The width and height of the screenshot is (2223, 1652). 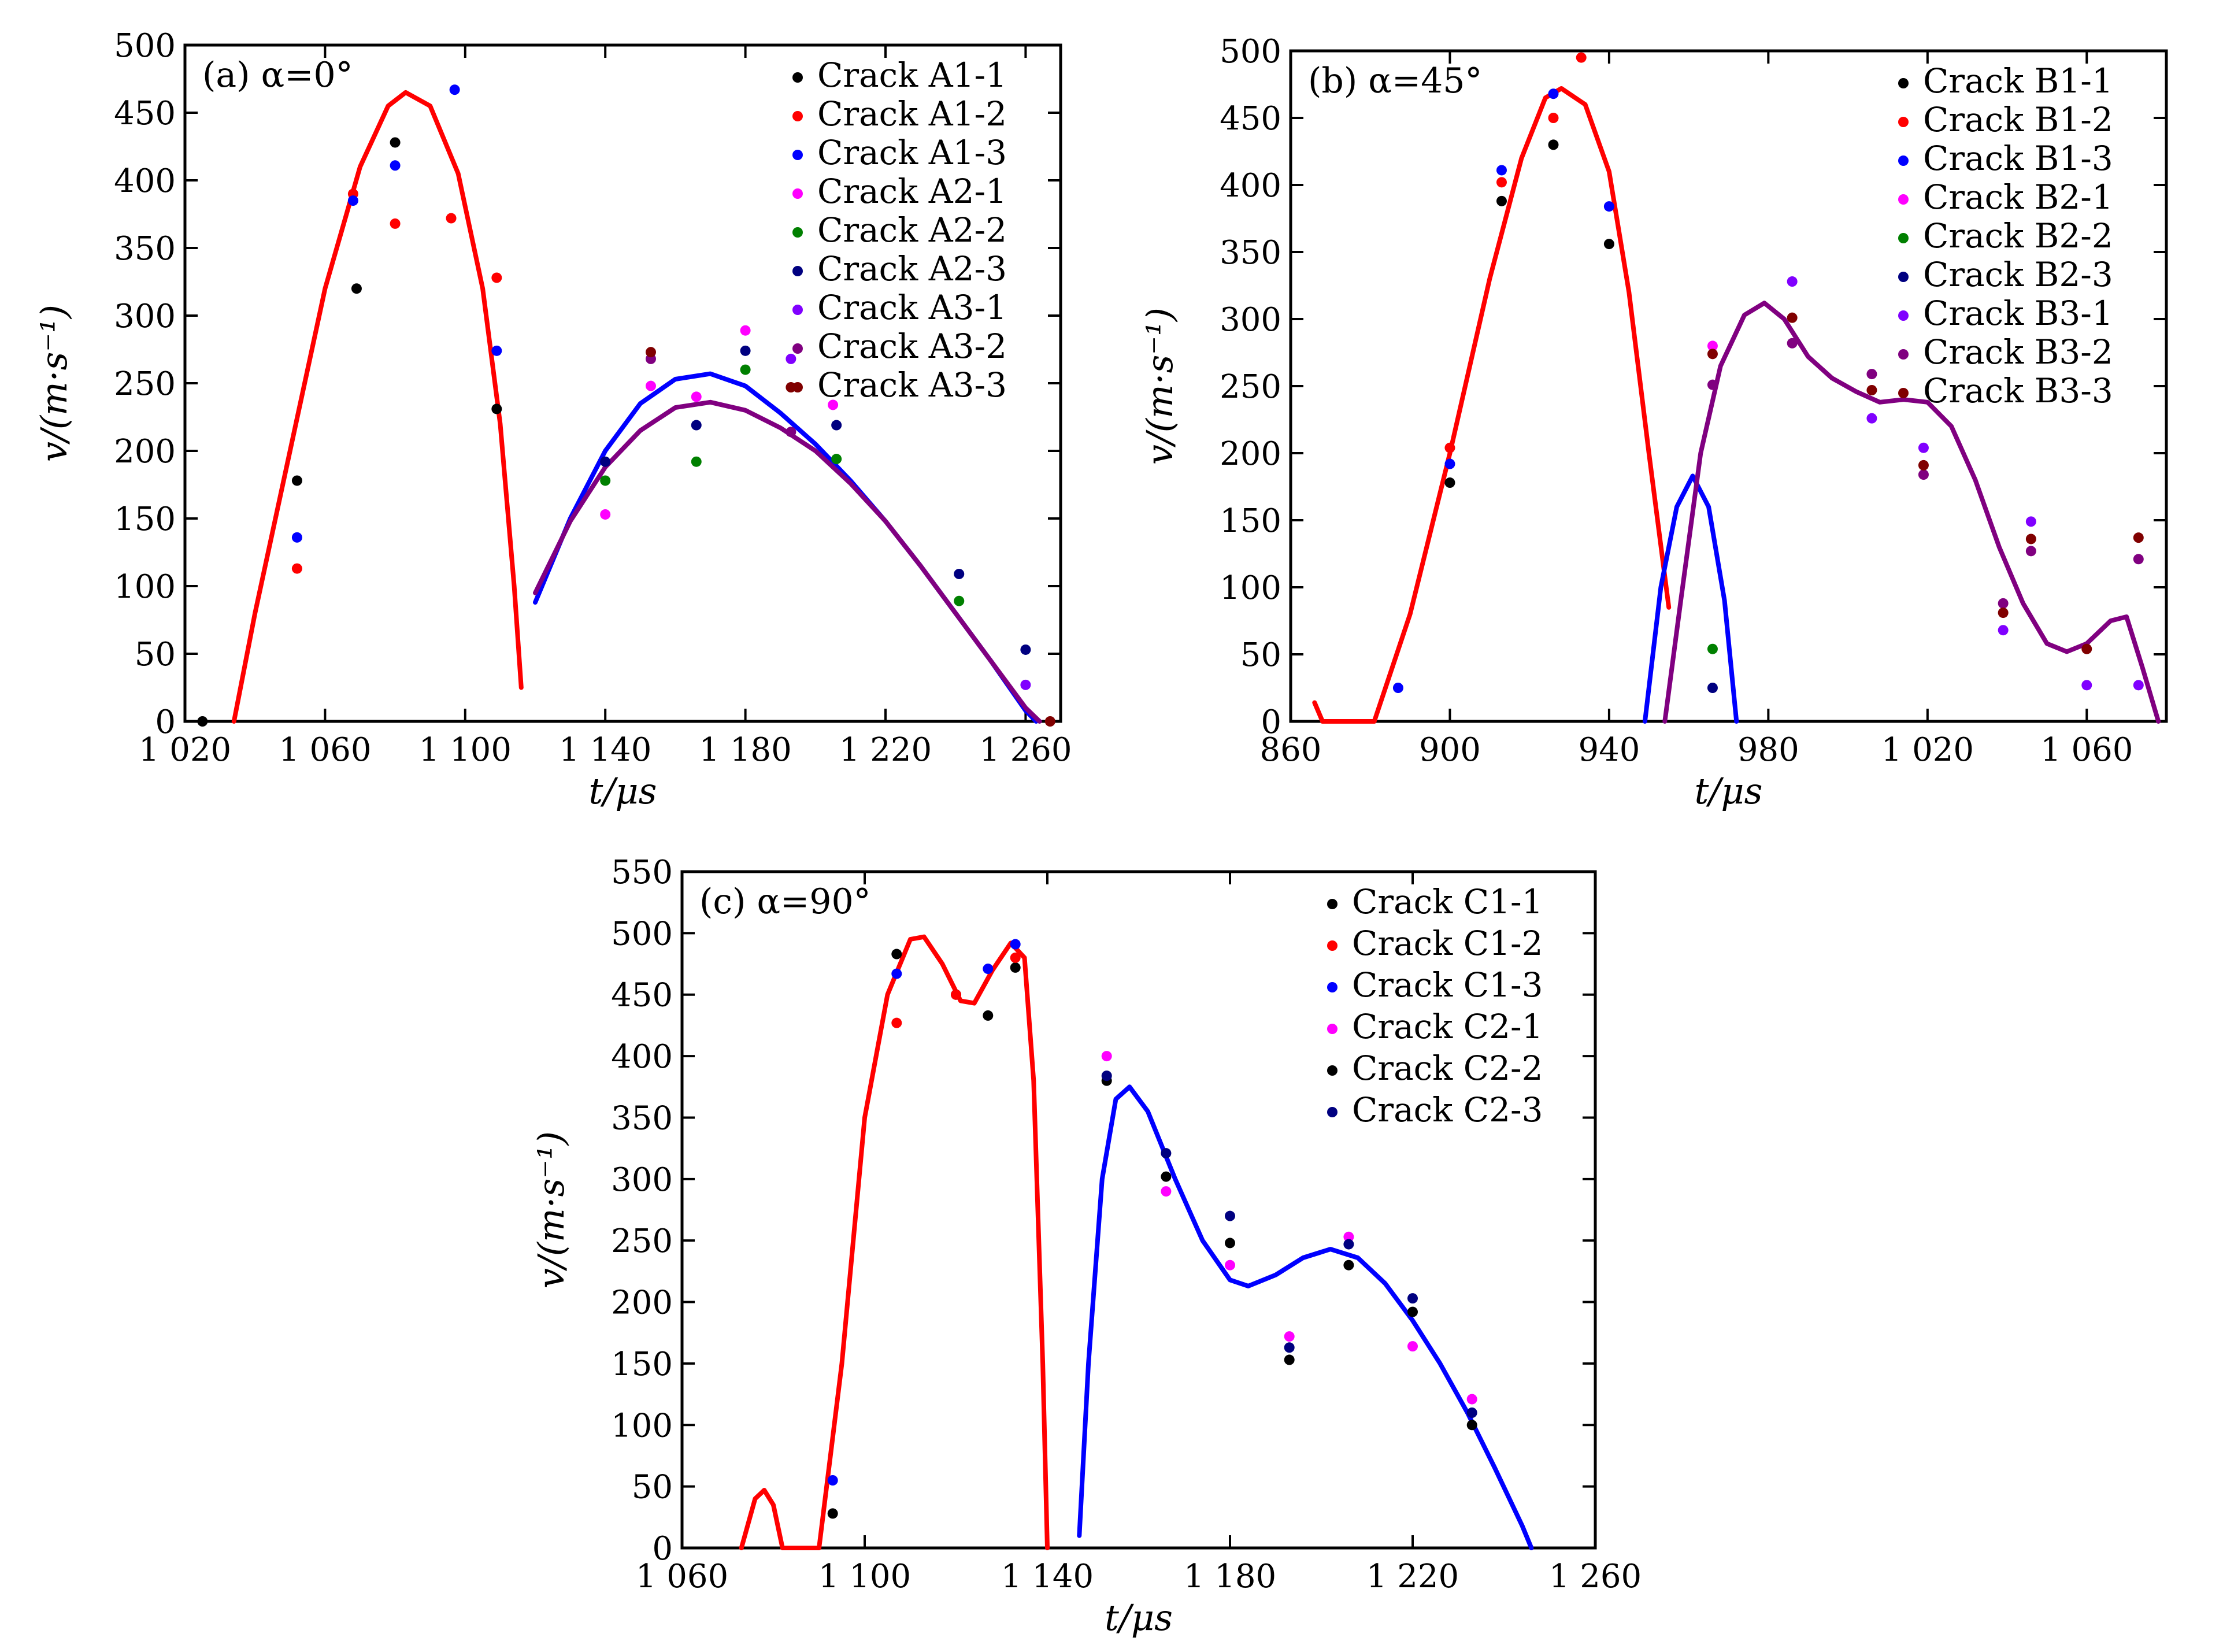 I want to click on legend-entry: Crack B1-2, so click(x=2018, y=119).